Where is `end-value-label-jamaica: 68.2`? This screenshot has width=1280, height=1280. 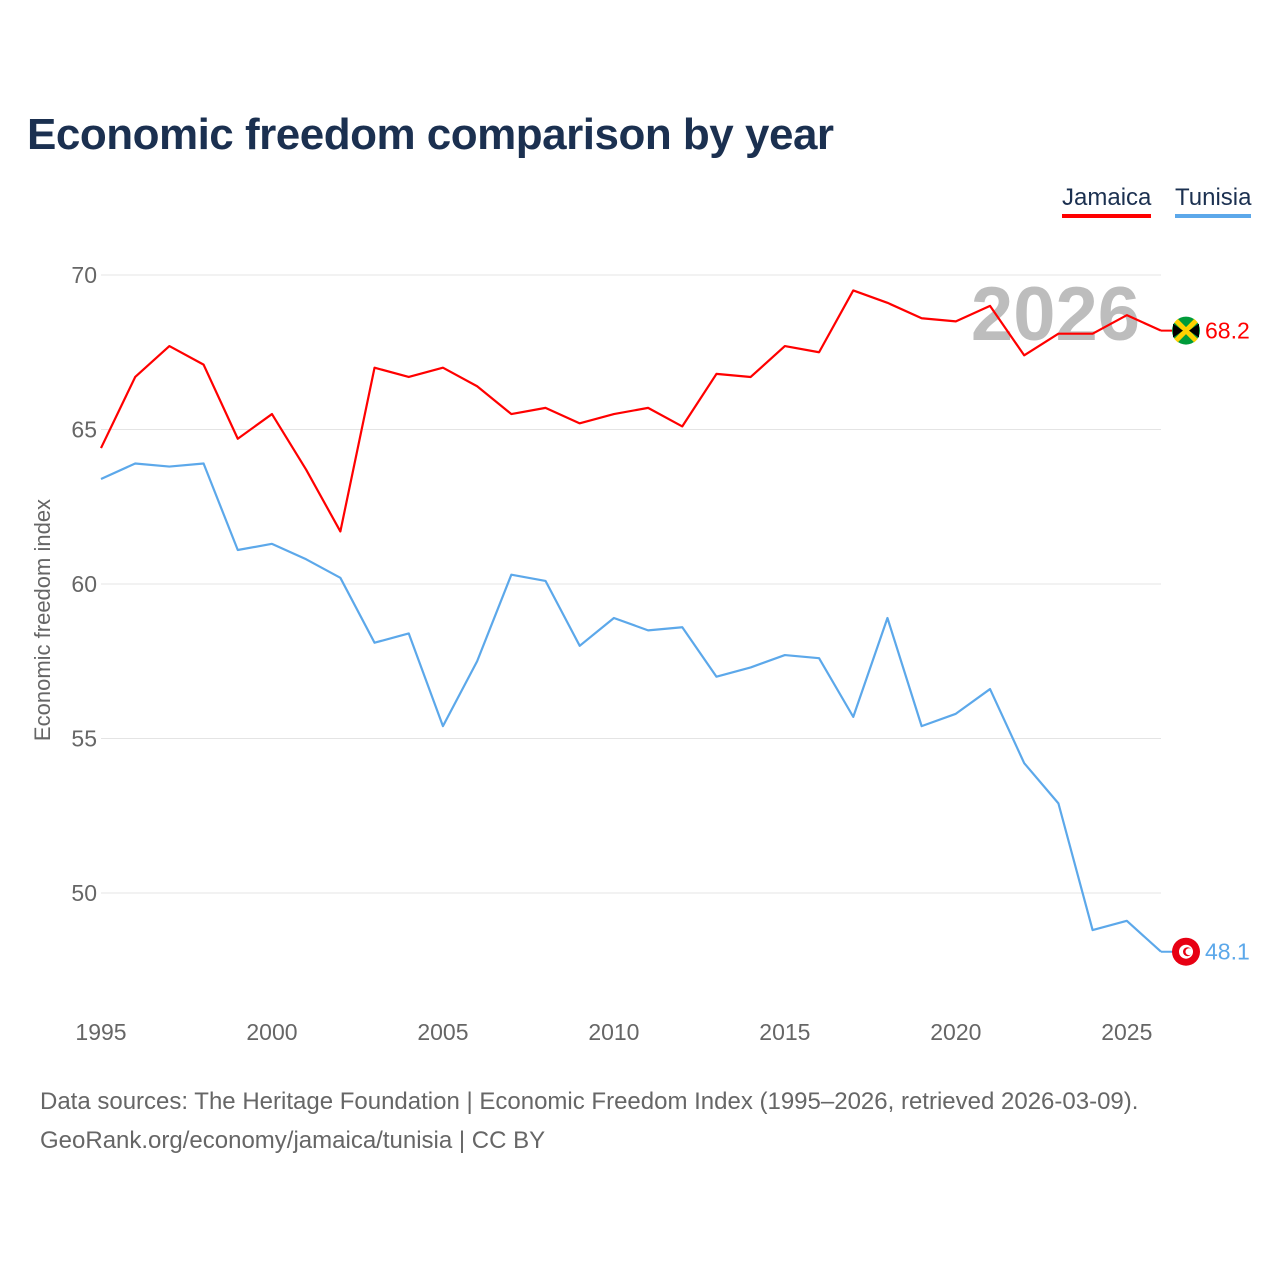
end-value-label-jamaica: 68.2 is located at coordinates (1227, 331).